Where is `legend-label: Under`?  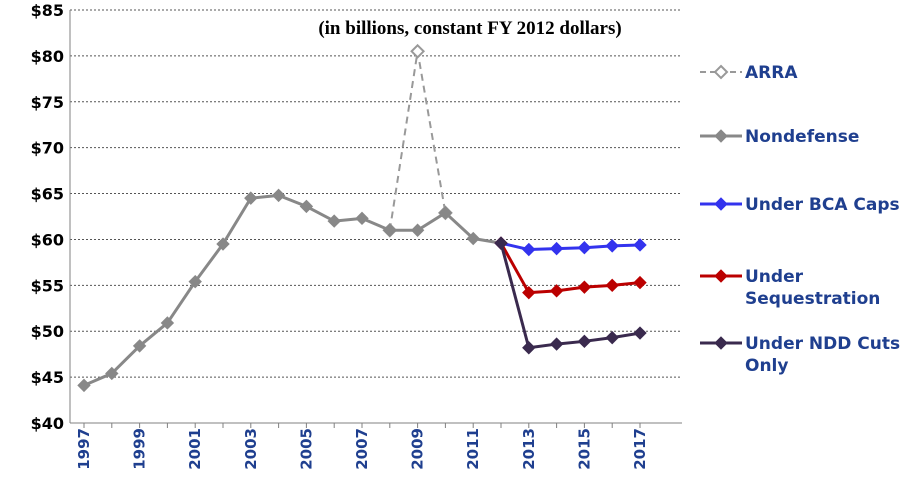
legend-label: Under is located at coordinates (774, 277).